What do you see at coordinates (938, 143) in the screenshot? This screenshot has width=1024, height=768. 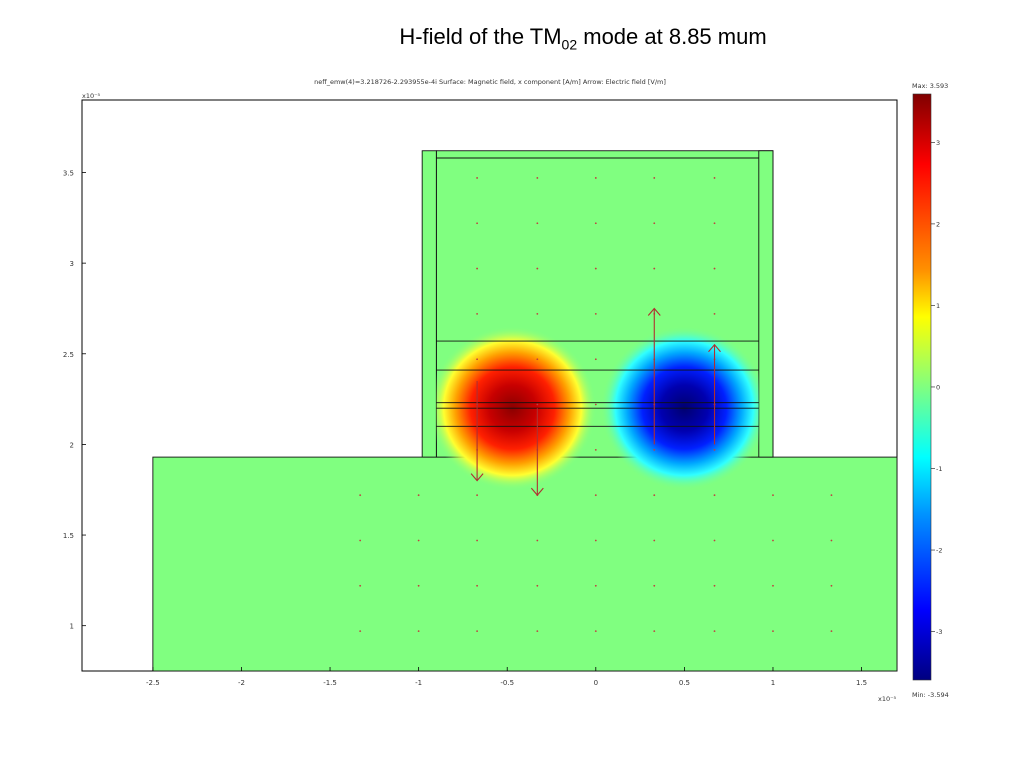 I see `colorbar-tick-label: 3` at bounding box center [938, 143].